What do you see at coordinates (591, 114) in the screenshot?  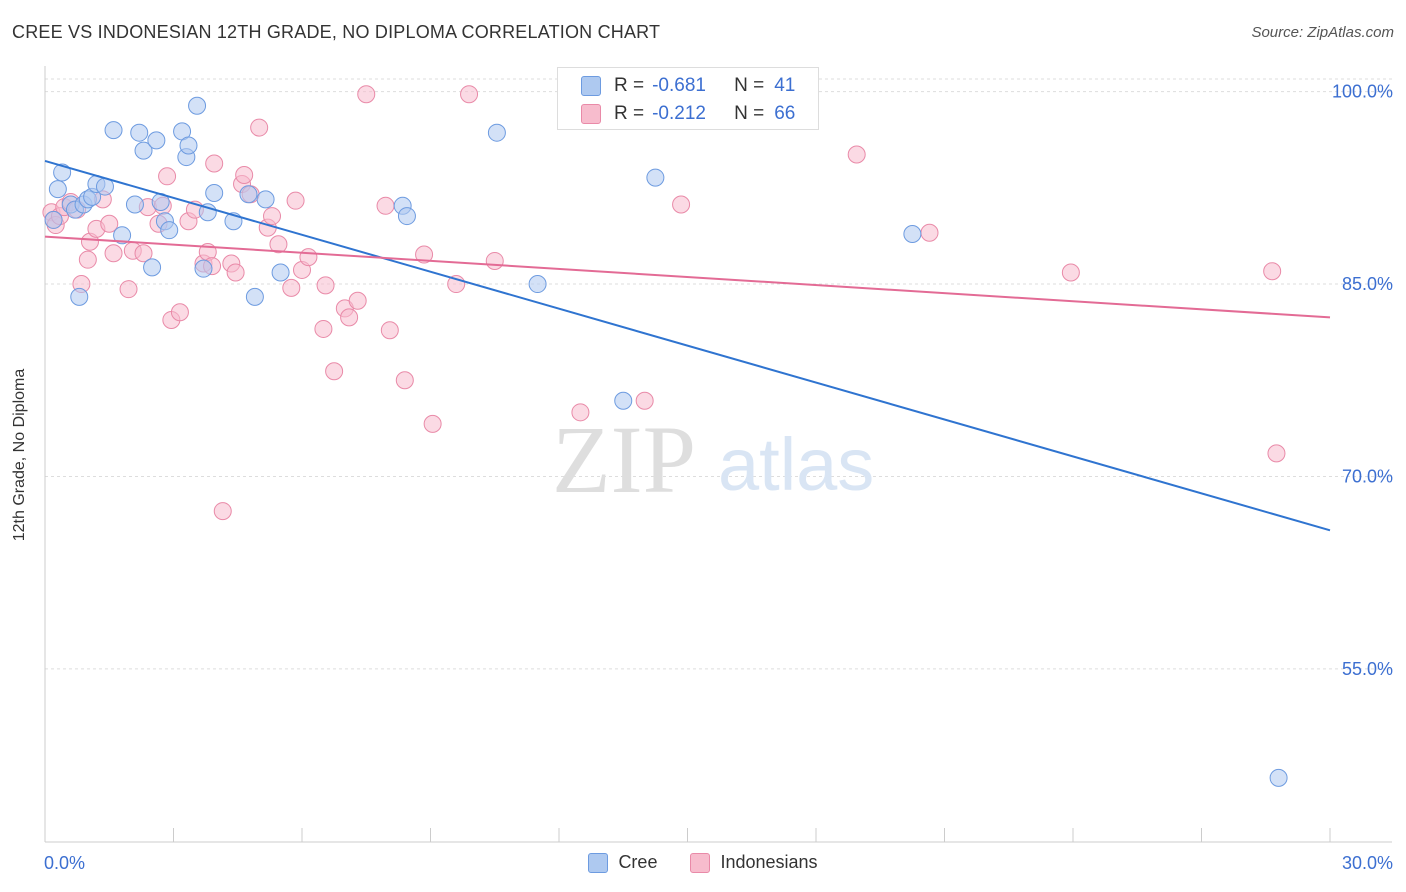 I see `indonesians-swatch` at bounding box center [591, 114].